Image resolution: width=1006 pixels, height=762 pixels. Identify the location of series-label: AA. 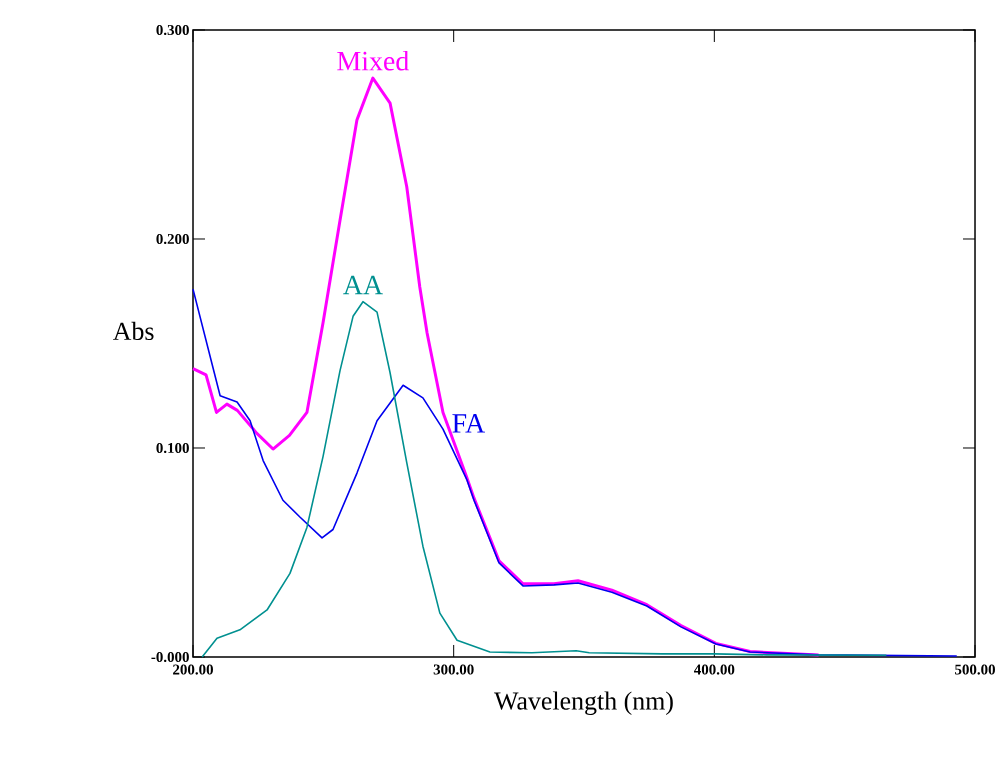
(363, 285).